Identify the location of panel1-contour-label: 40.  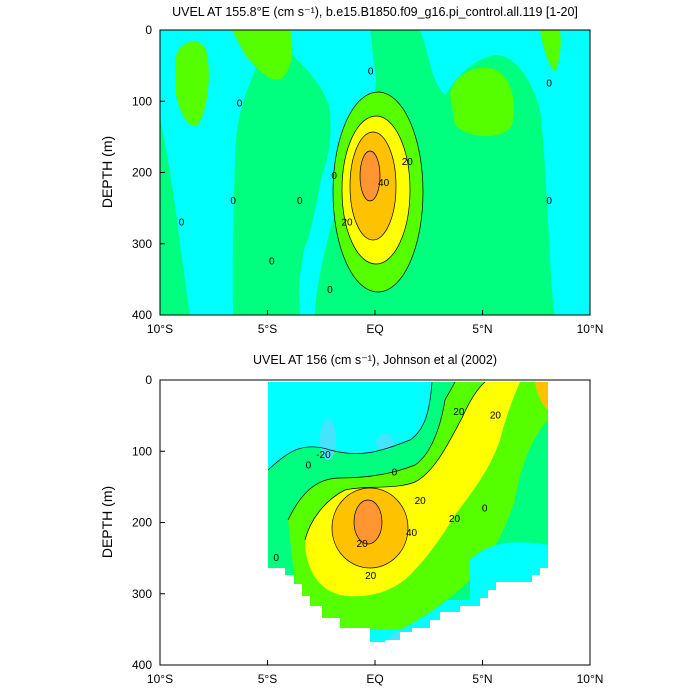
(384, 183).